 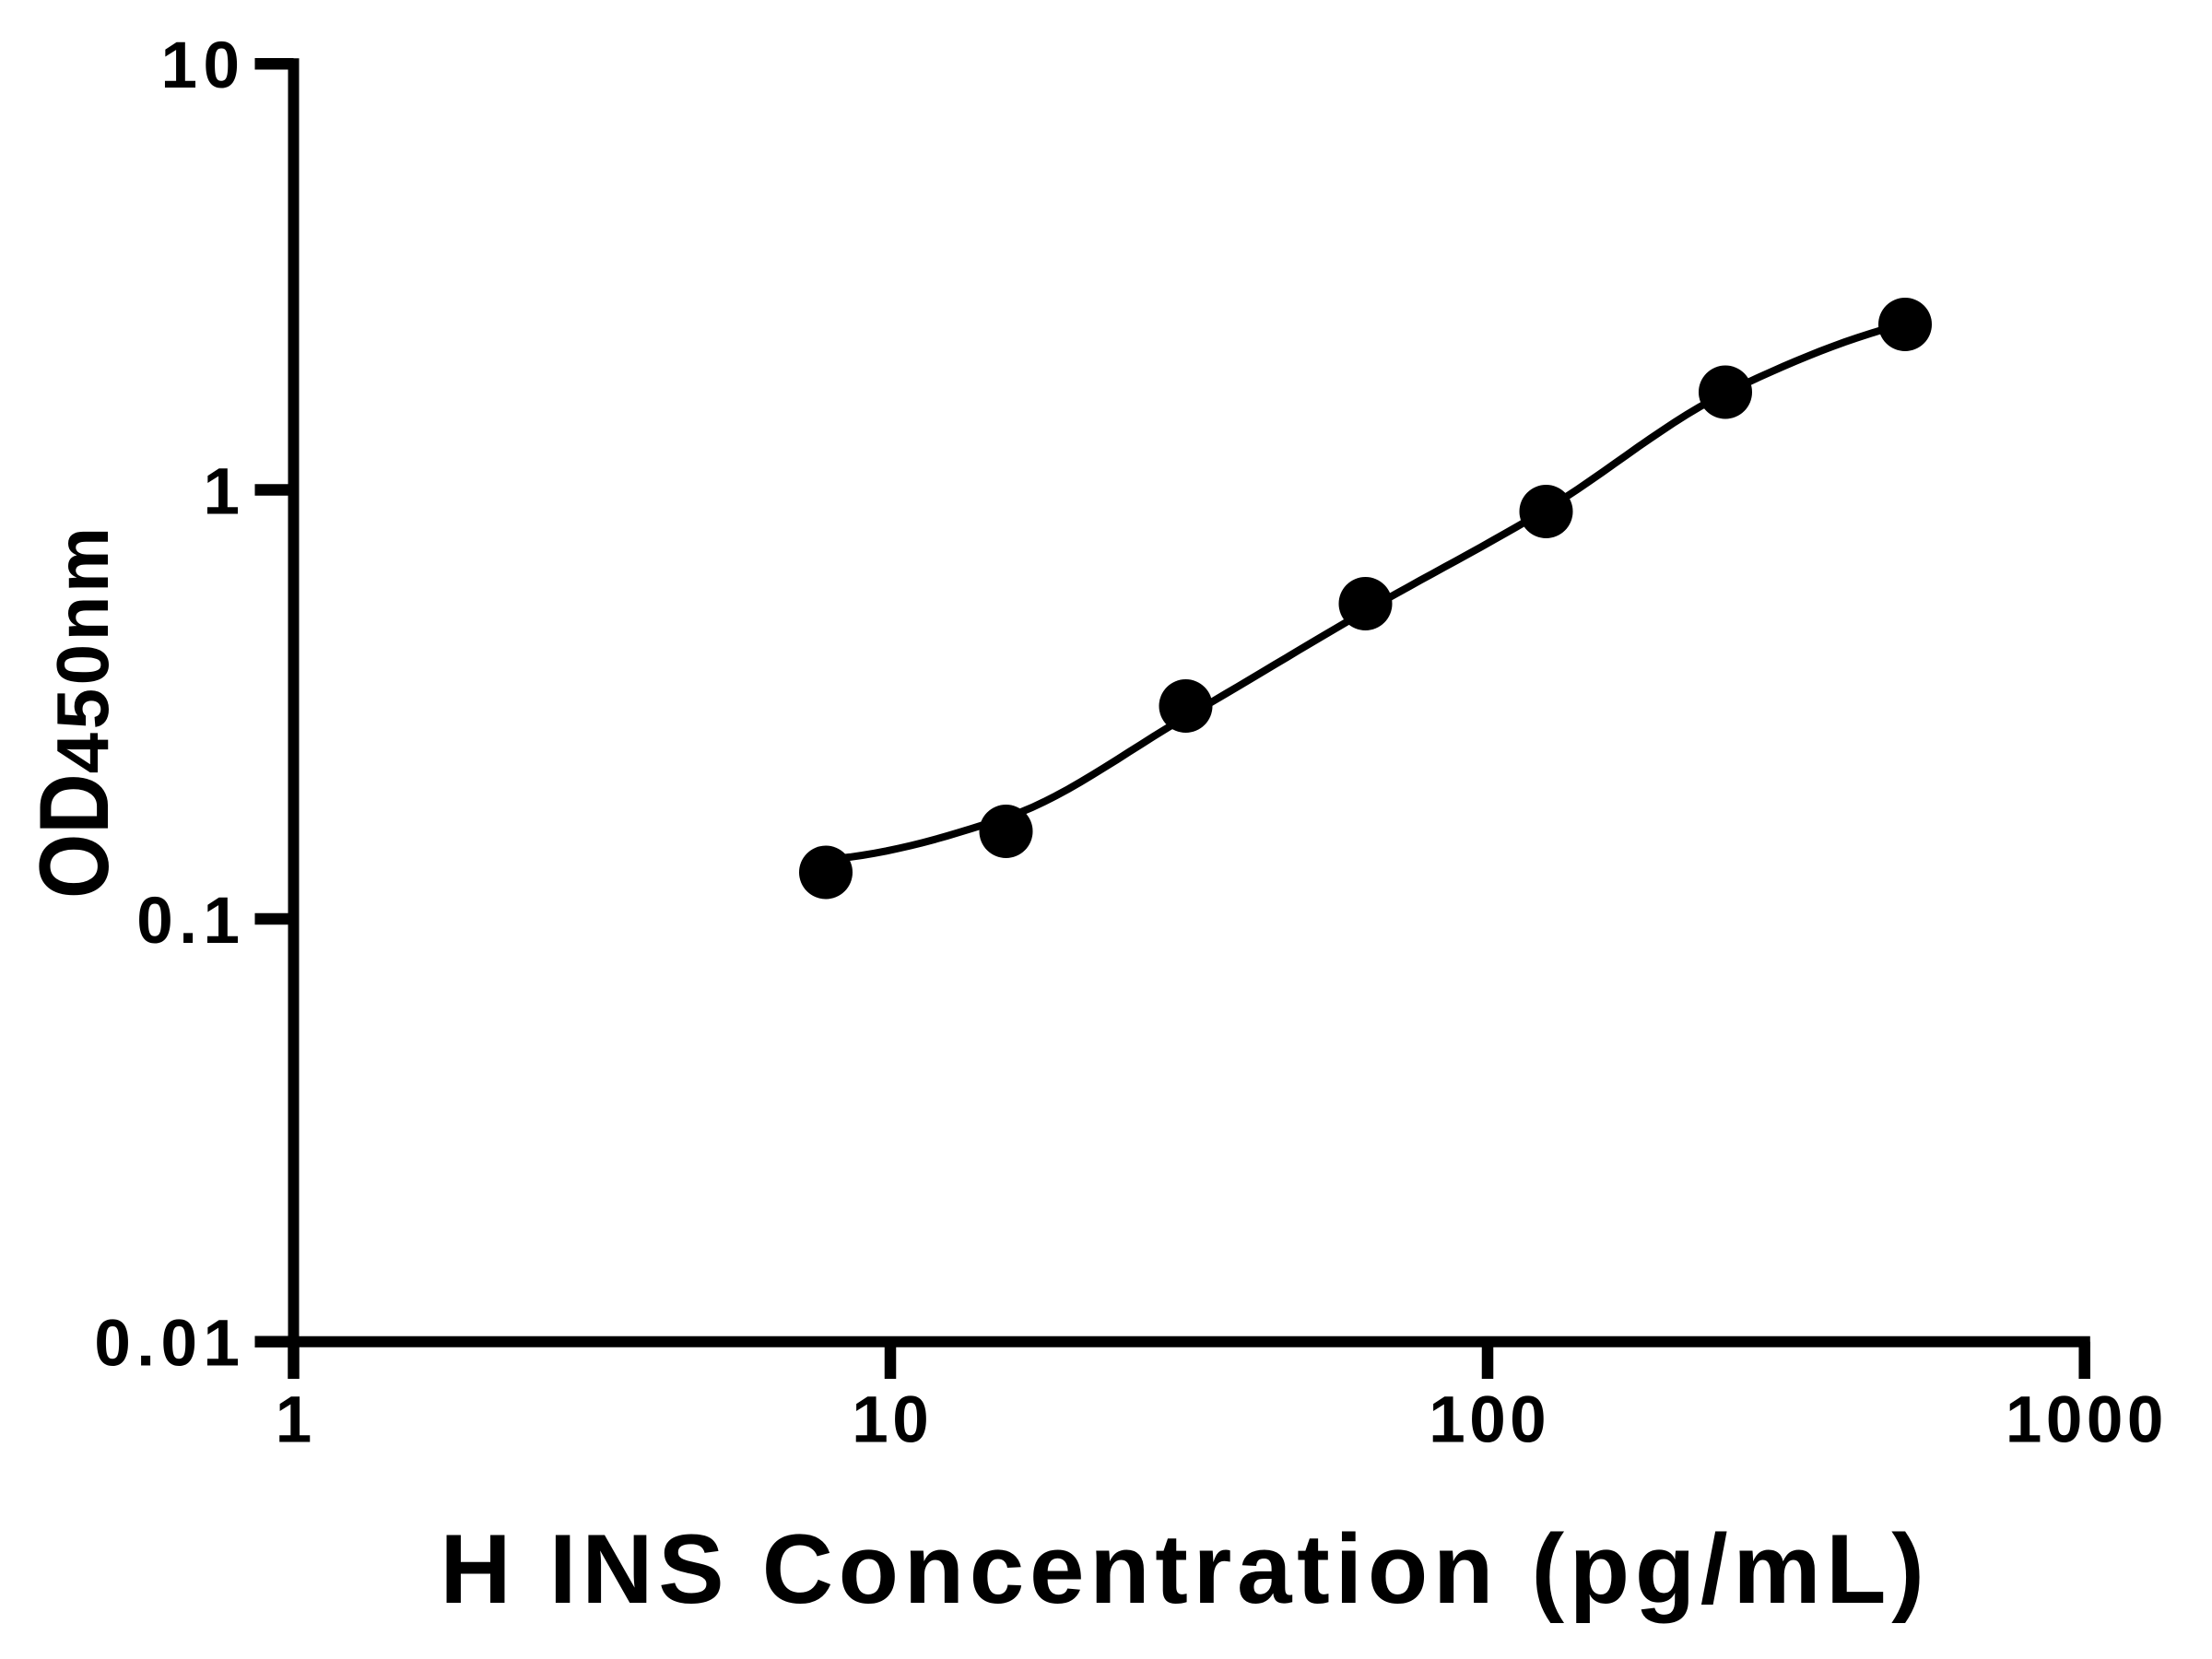 I want to click on svg-text: 100, so click(x=1489, y=1420).